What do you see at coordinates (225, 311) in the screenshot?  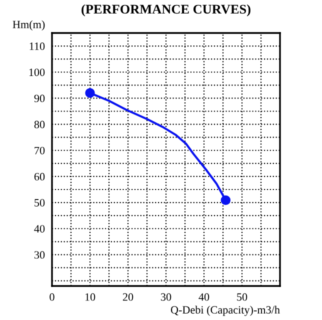 I see `x-axis-title: Q-Debi (Capacity)-m3/h` at bounding box center [225, 311].